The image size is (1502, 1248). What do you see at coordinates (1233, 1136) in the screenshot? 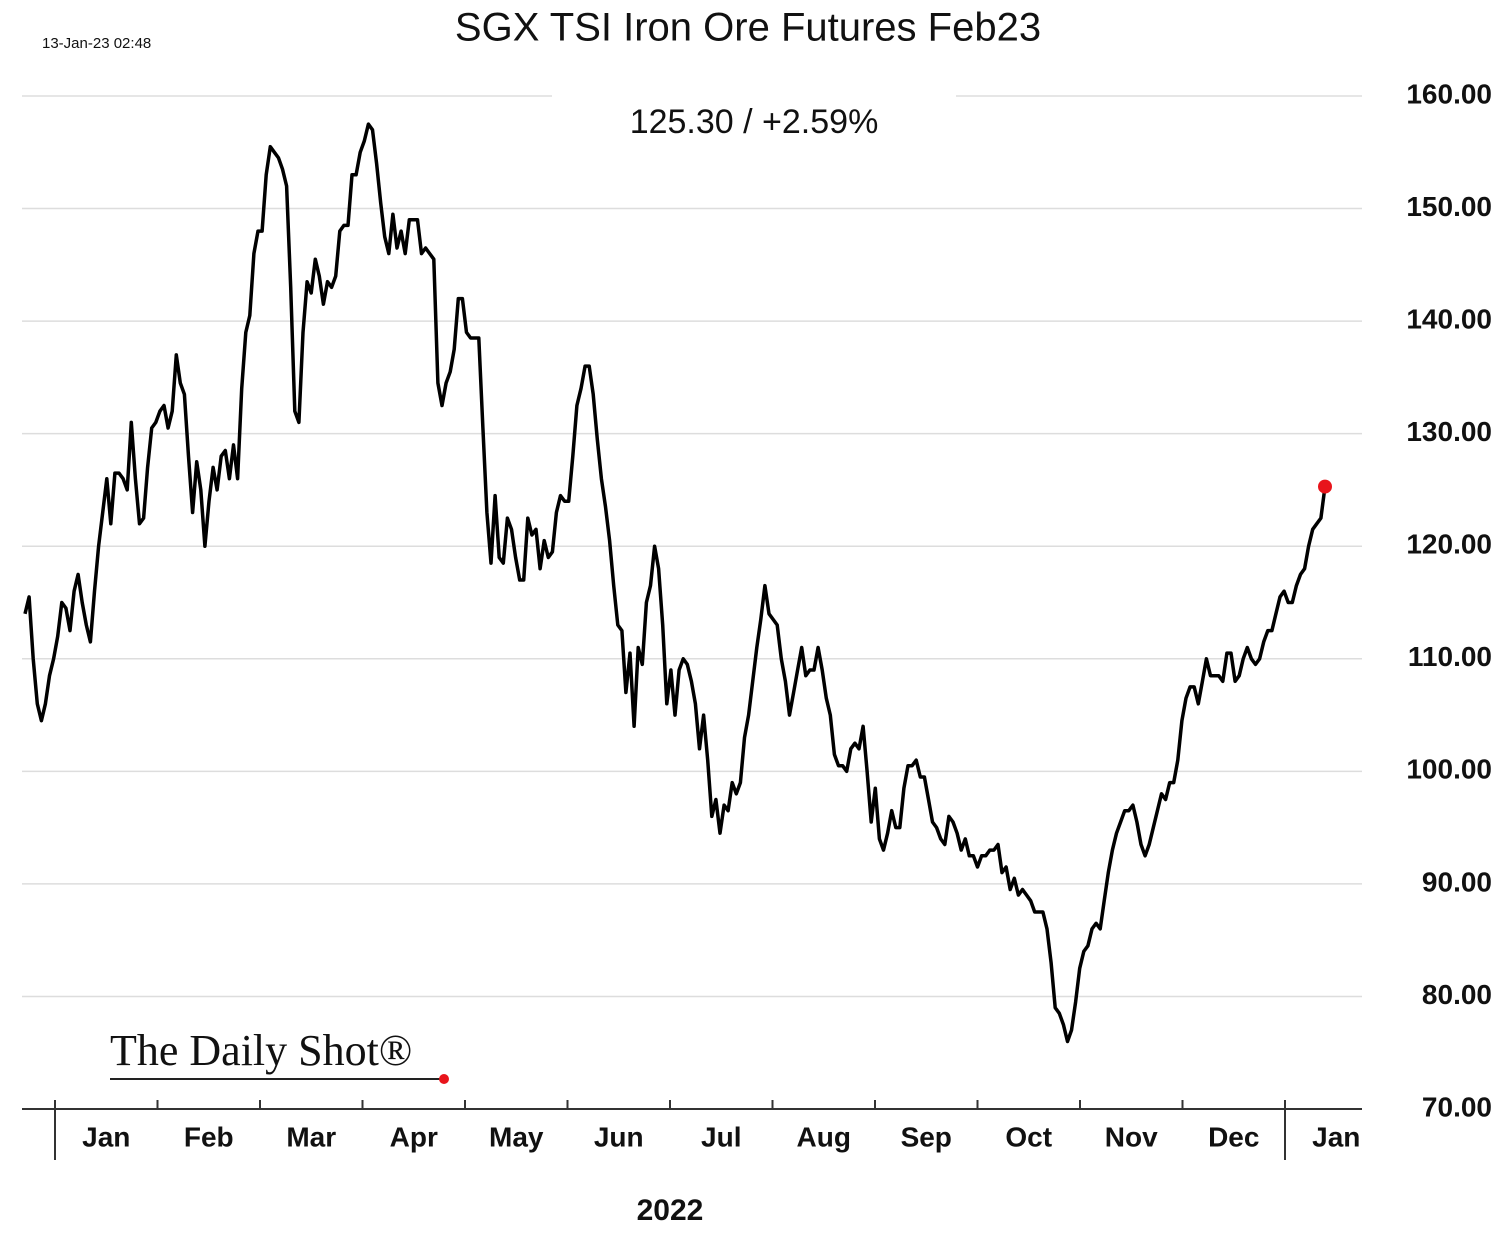
I see `x-tick-label: Dec` at bounding box center [1233, 1136].